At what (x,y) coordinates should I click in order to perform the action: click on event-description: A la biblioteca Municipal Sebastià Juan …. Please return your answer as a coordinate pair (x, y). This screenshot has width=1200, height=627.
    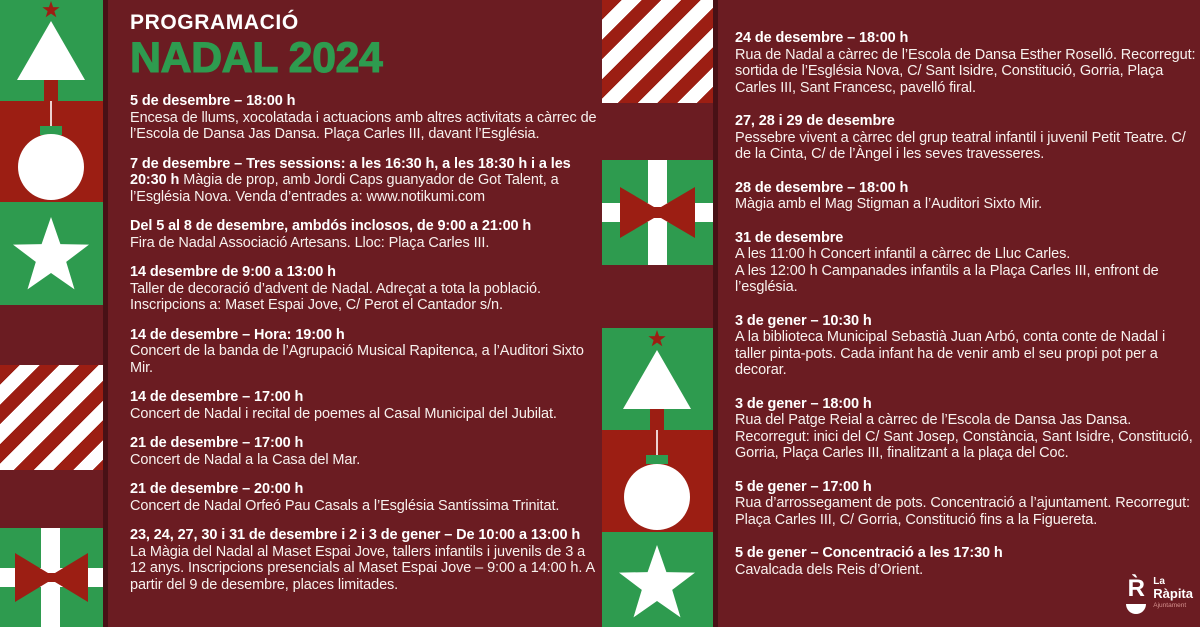
    Looking at the image, I should click on (950, 353).